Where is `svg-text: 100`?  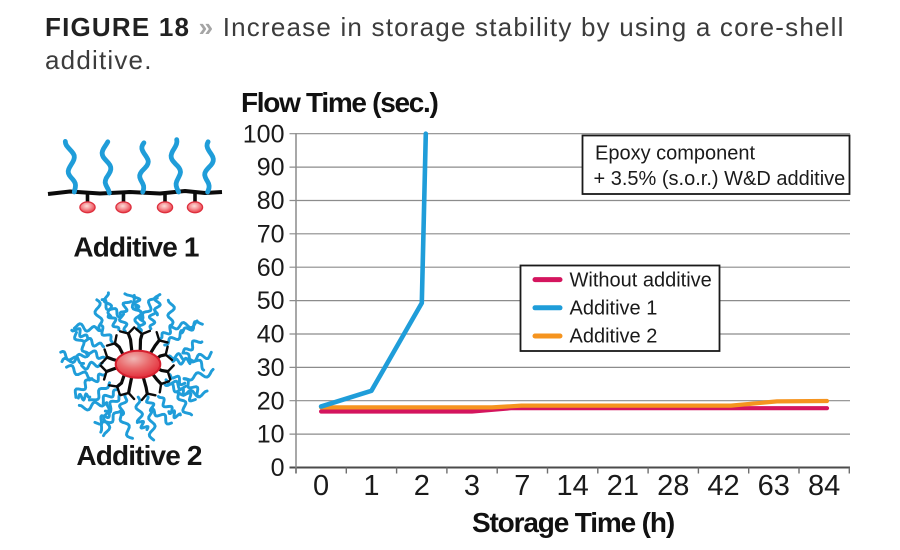
svg-text: 100 is located at coordinates (264, 134).